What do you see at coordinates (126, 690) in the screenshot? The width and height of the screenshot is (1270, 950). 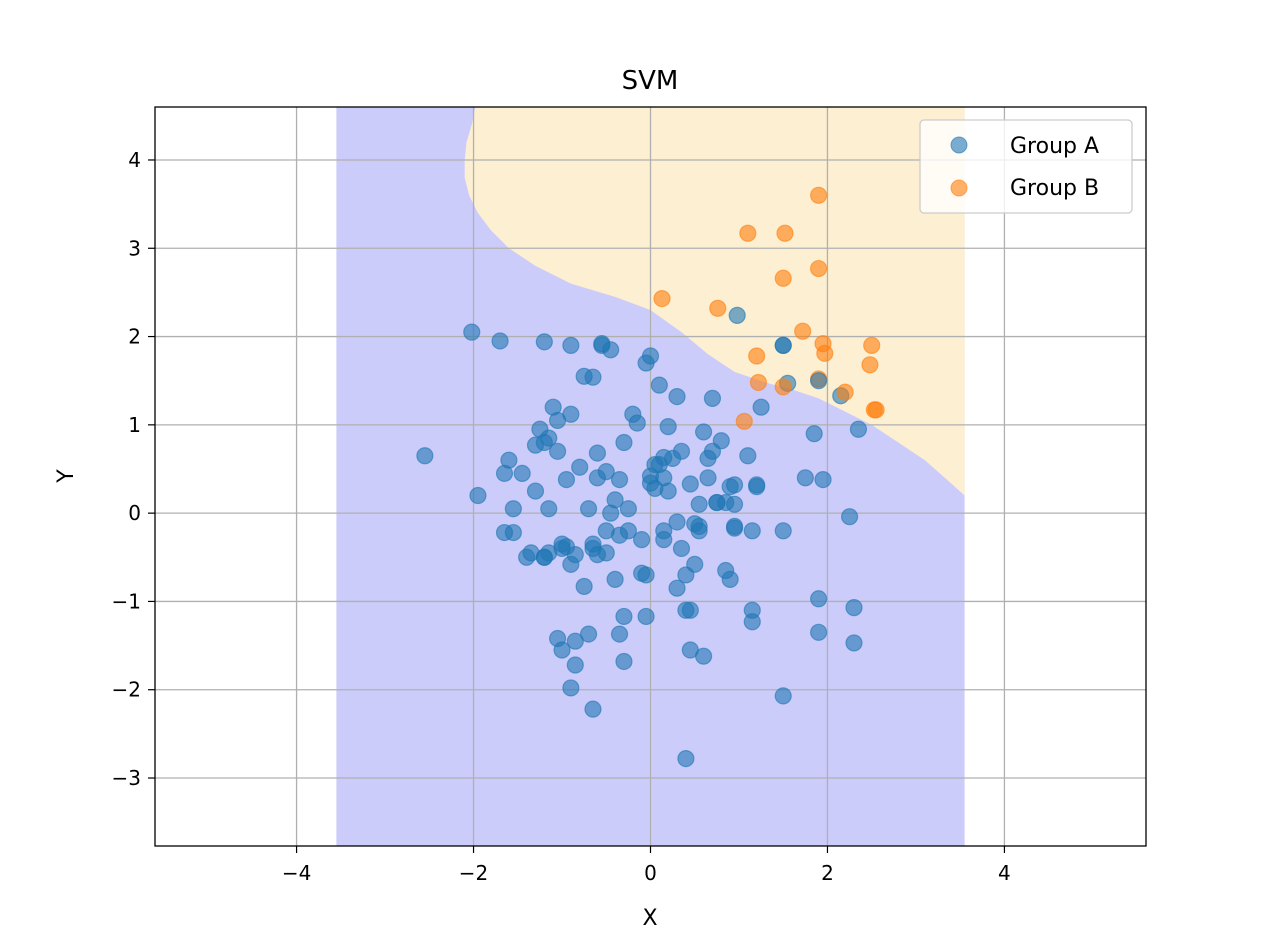 I see `y-tick-label-1: −2` at bounding box center [126, 690].